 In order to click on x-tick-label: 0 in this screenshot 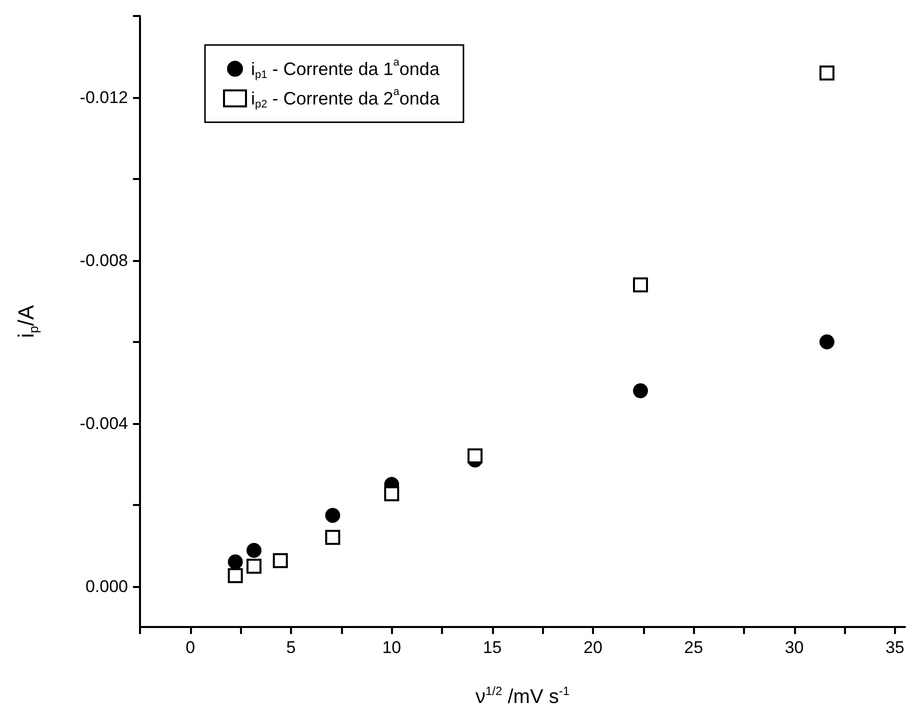, I will do `click(191, 647)`.